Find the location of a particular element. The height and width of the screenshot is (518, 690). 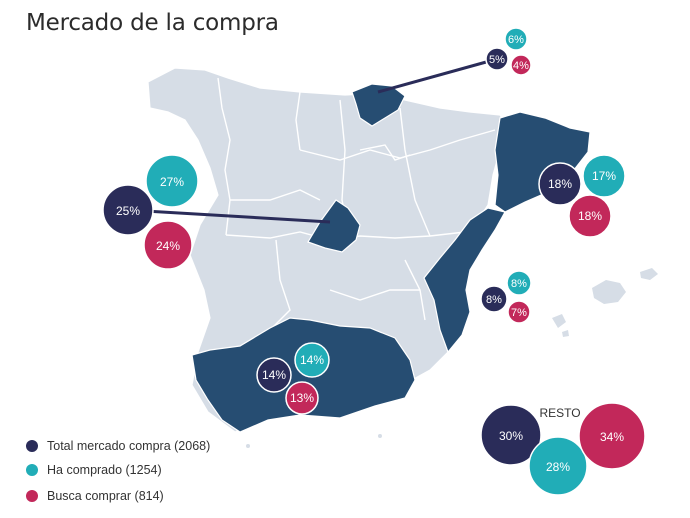

bubble-pais-vasco-busca is located at coordinates (521, 65).